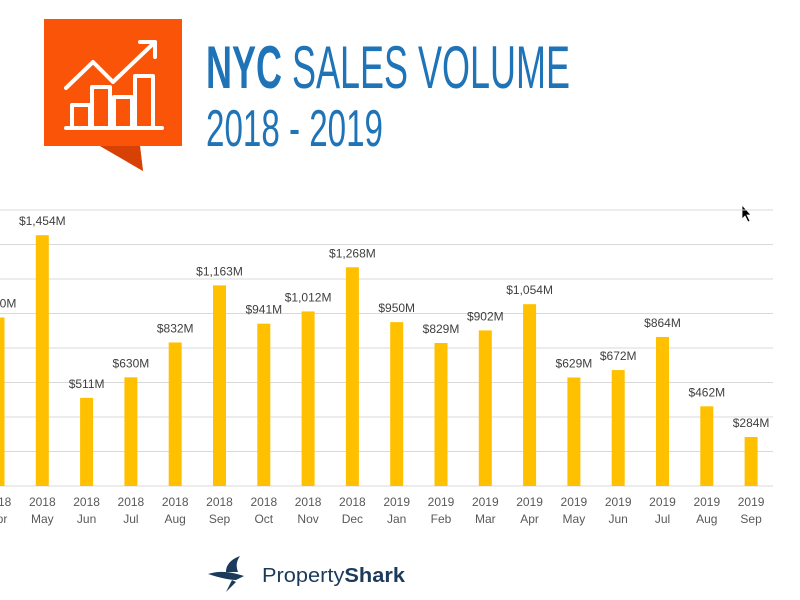  Describe the element at coordinates (113, 95) in the screenshot. I see `header-icon` at that location.